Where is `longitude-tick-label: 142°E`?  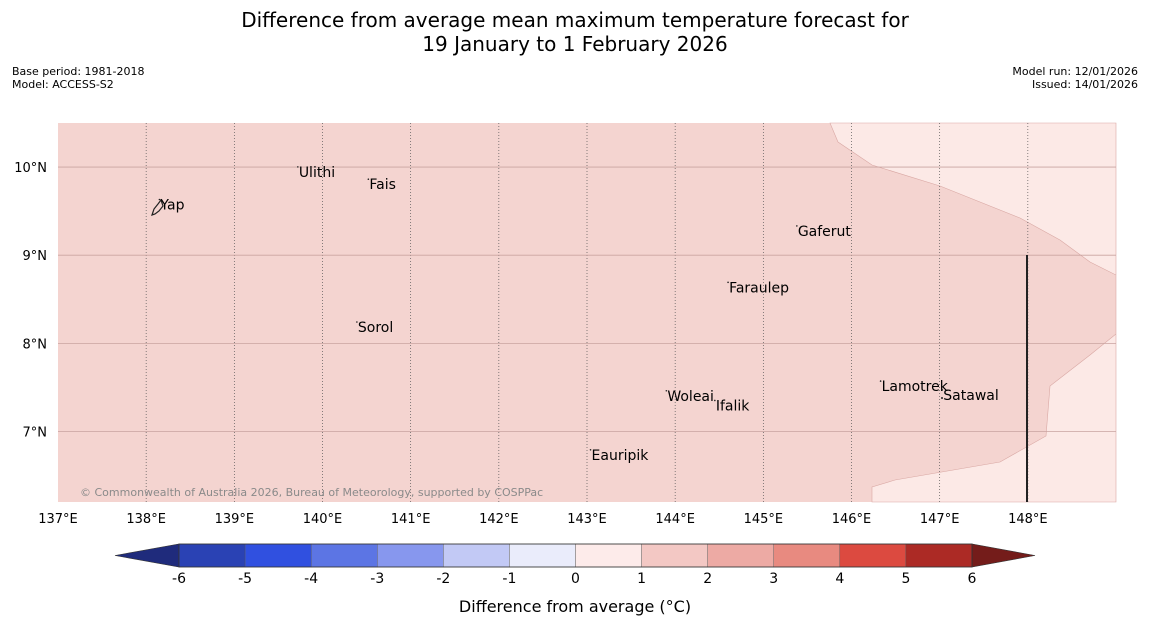 longitude-tick-label: 142°E is located at coordinates (499, 519).